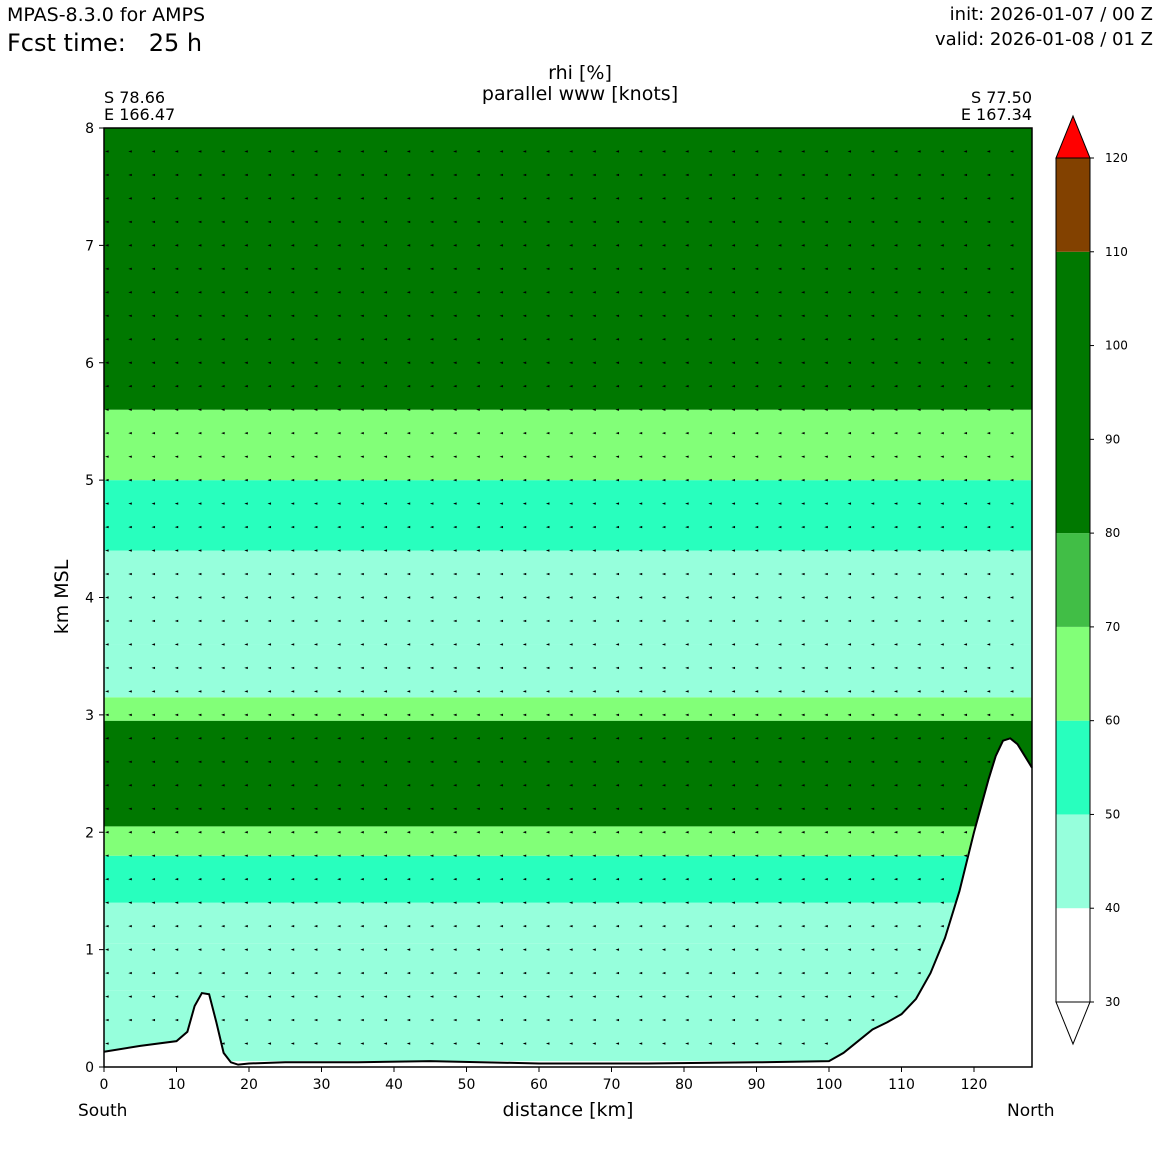 Image resolution: width=1160 pixels, height=1160 pixels. What do you see at coordinates (394, 1085) in the screenshot?
I see `x-tick-label: 40` at bounding box center [394, 1085].